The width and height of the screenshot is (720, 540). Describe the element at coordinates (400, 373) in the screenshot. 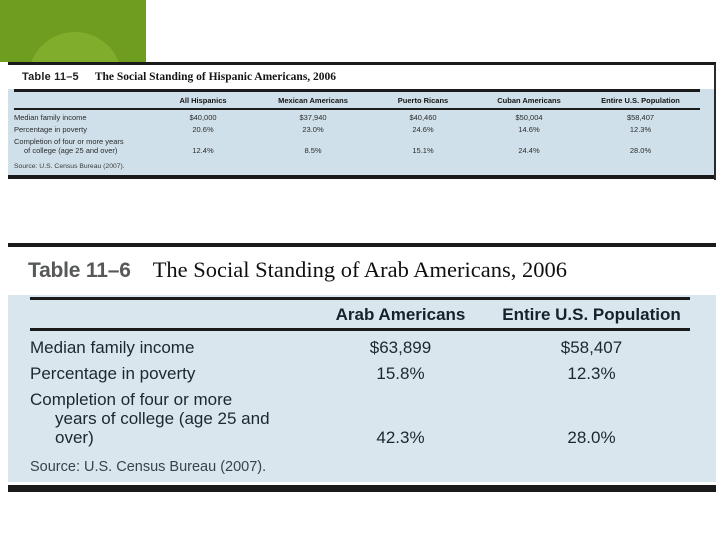

I see `cell-value: 15.8%` at that location.